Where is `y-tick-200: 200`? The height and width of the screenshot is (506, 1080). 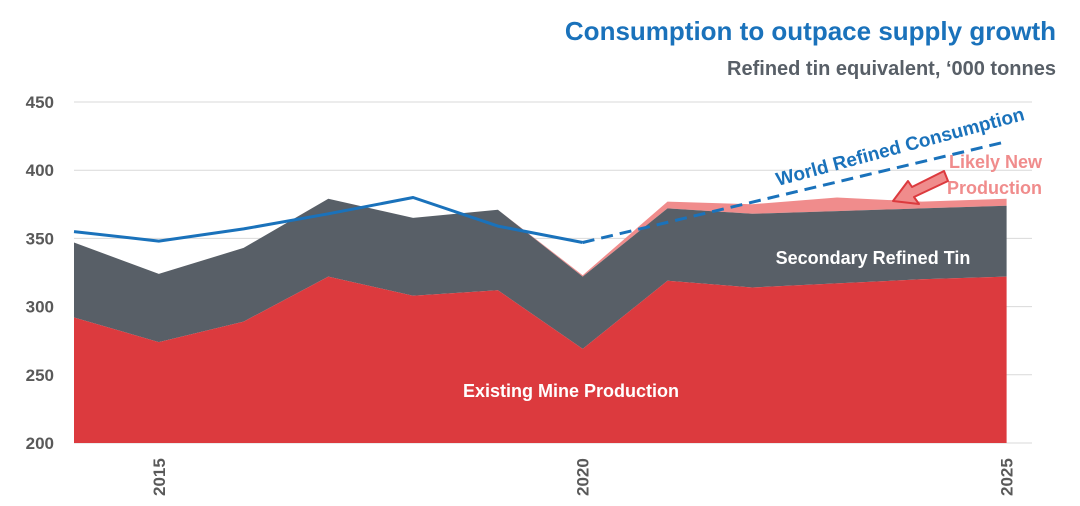
y-tick-200: 200 is located at coordinates (40, 443).